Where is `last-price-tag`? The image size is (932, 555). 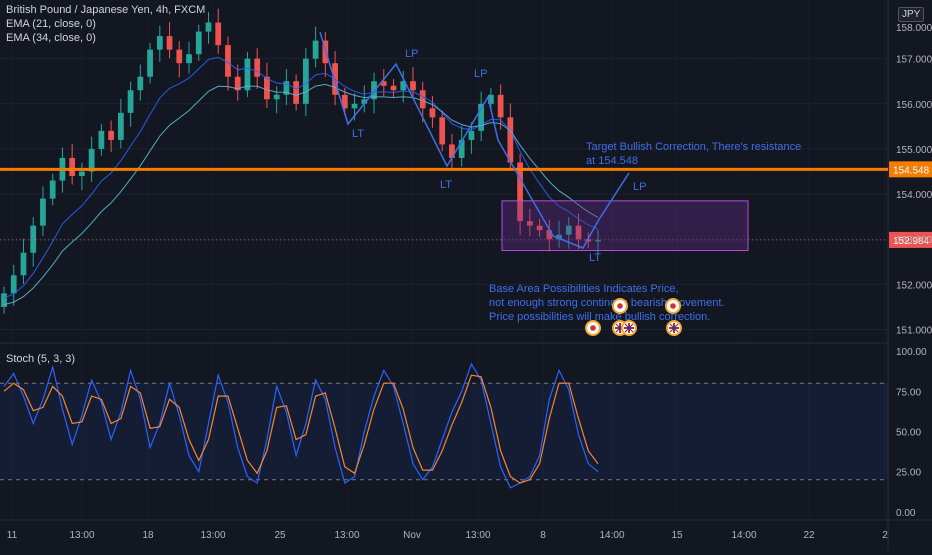 last-price-tag is located at coordinates (910, 239).